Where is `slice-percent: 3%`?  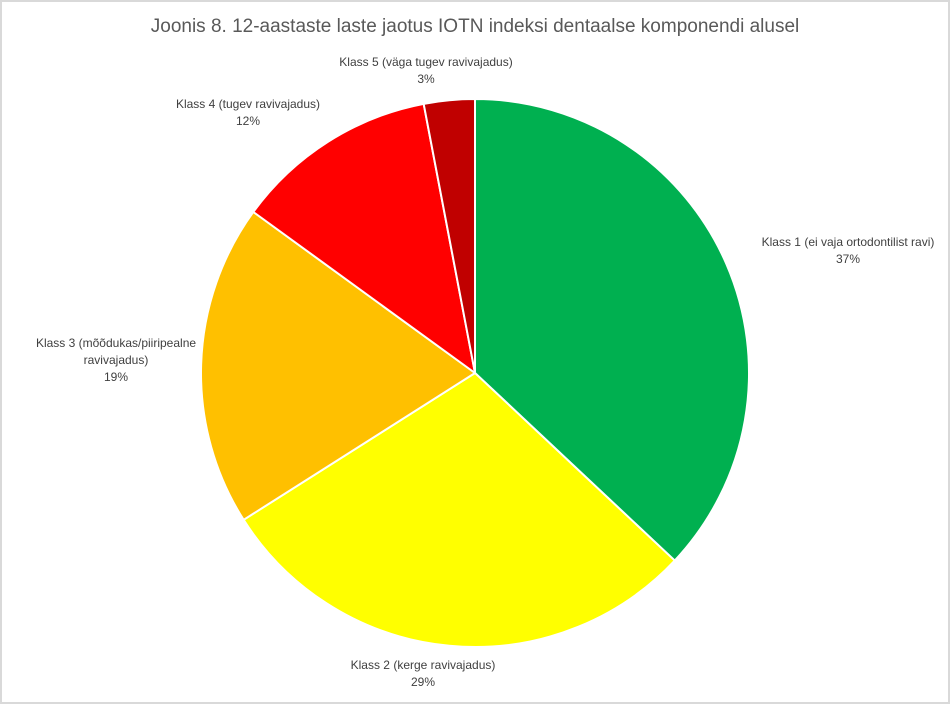 slice-percent: 3% is located at coordinates (426, 79).